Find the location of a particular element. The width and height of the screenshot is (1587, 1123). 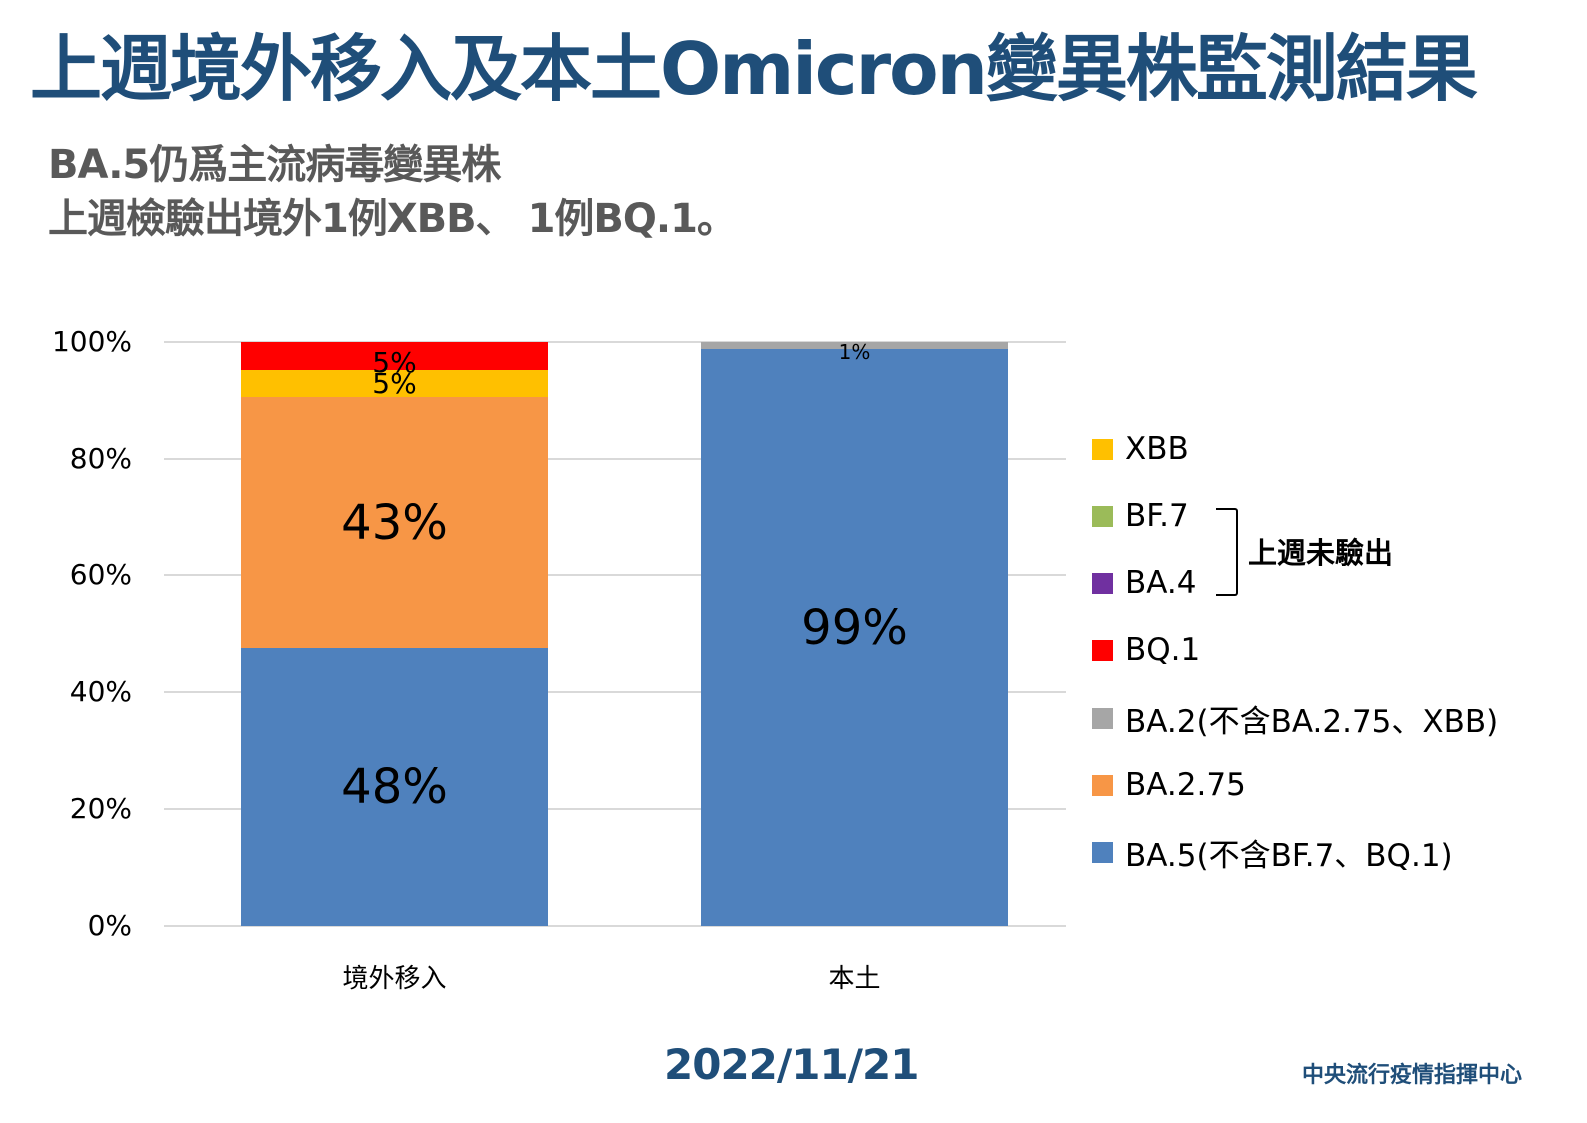

x-axis-line is located at coordinates (615, 926).